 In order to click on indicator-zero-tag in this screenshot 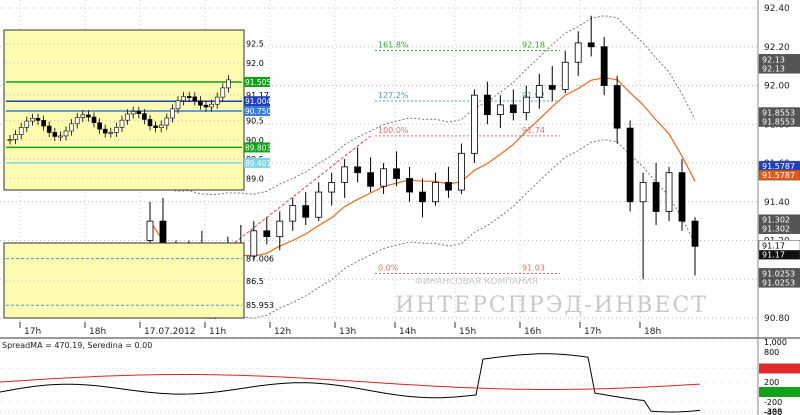, I will do `click(779, 392)`.